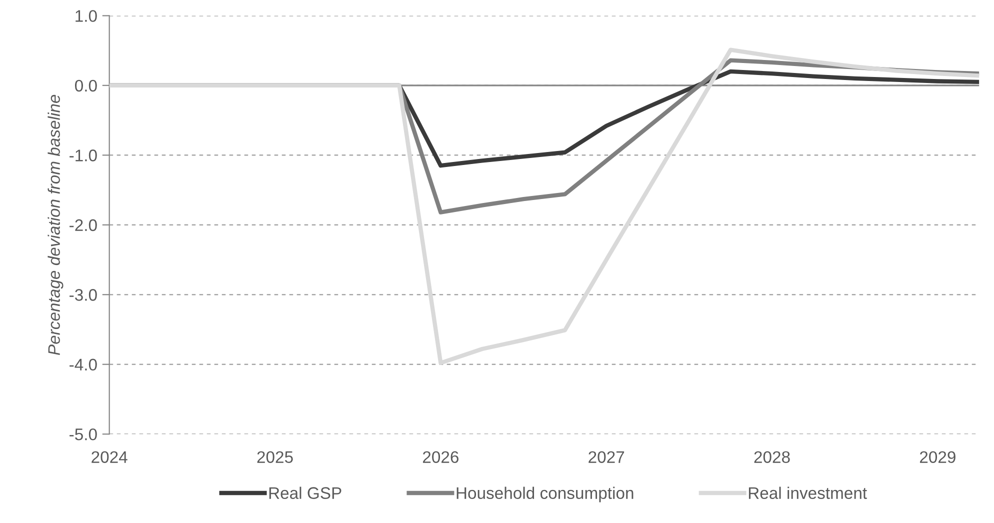  I want to click on y-axis-title: Percentage deviation from baseline, so click(56, 225).